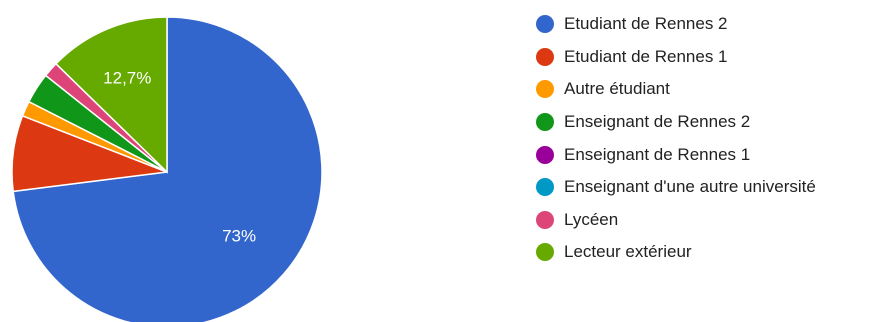  What do you see at coordinates (646, 56) in the screenshot?
I see `legend-label: Etudiant de Rennes 1` at bounding box center [646, 56].